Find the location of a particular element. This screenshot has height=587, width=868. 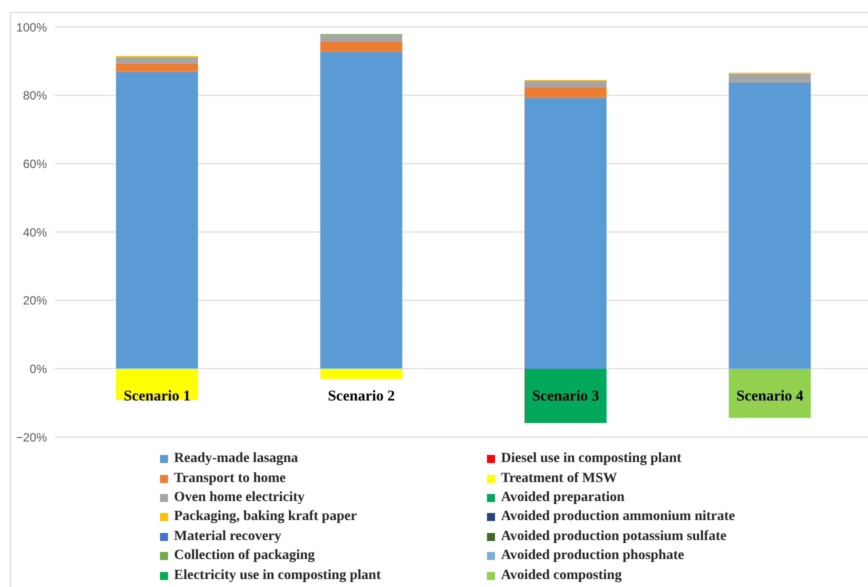

x-tick-label: Scenario 4 is located at coordinates (770, 396).